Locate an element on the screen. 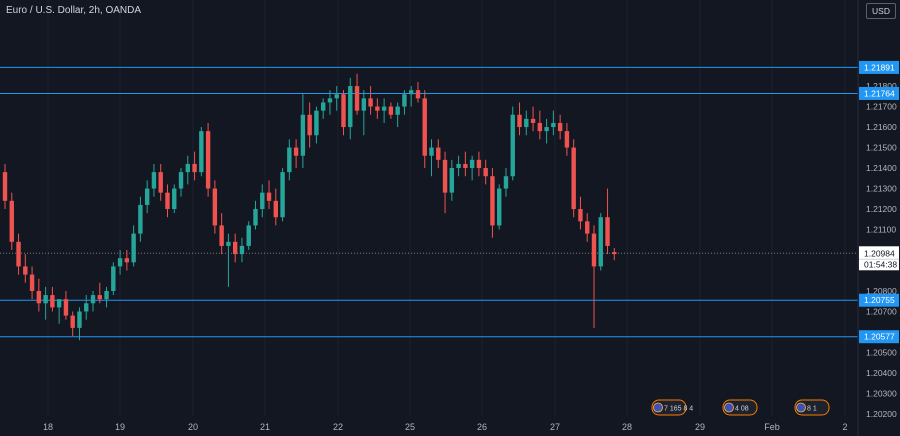 This screenshot has width=900, height=436. time-tick-label: 20 is located at coordinates (193, 427).